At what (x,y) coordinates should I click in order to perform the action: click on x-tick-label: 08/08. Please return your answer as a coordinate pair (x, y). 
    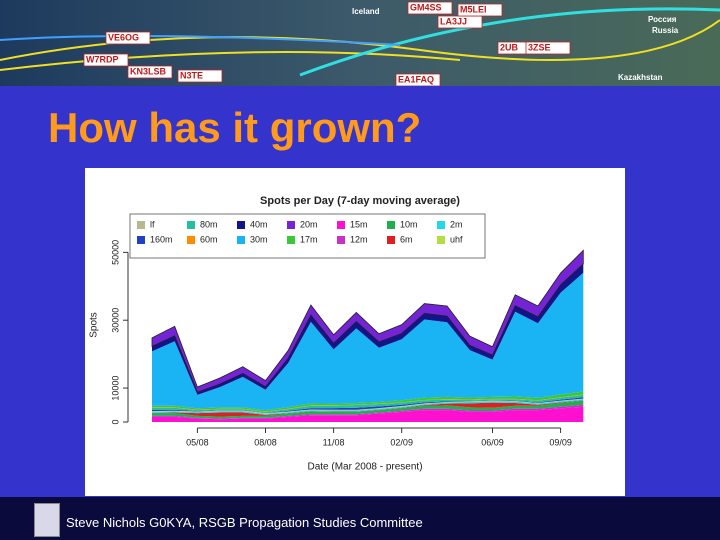
    Looking at the image, I should click on (265, 442).